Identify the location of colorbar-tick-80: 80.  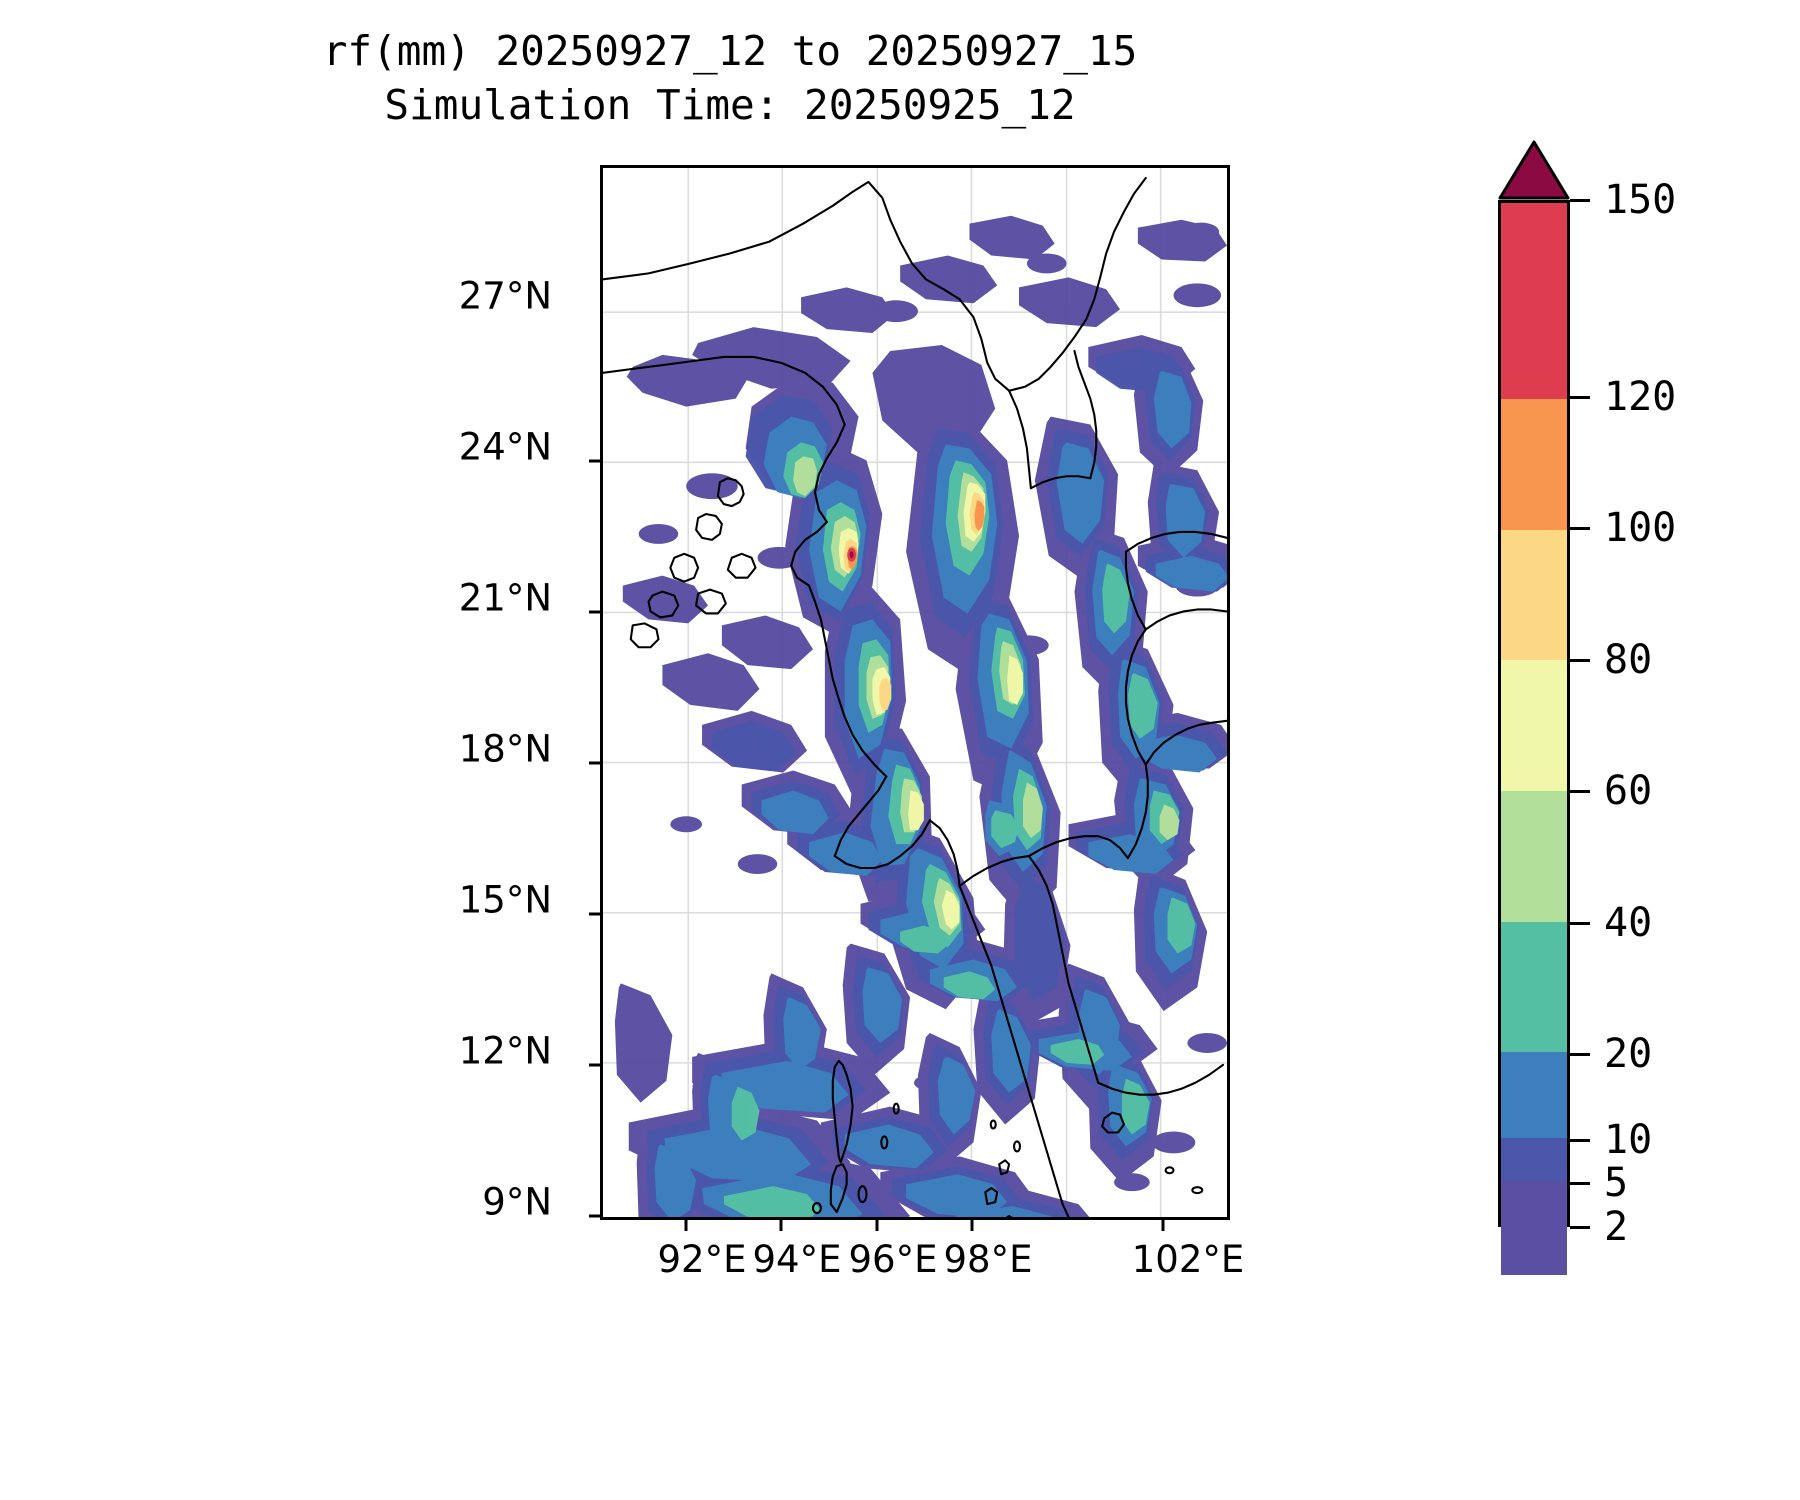
(1611, 660).